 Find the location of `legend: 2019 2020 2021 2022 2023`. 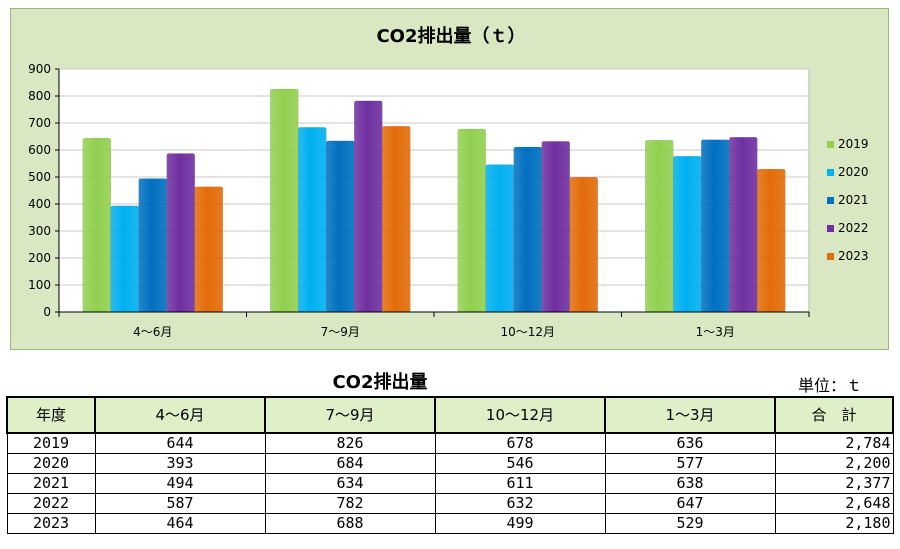

legend: 2019 2020 2021 2022 2023 is located at coordinates (848, 200).